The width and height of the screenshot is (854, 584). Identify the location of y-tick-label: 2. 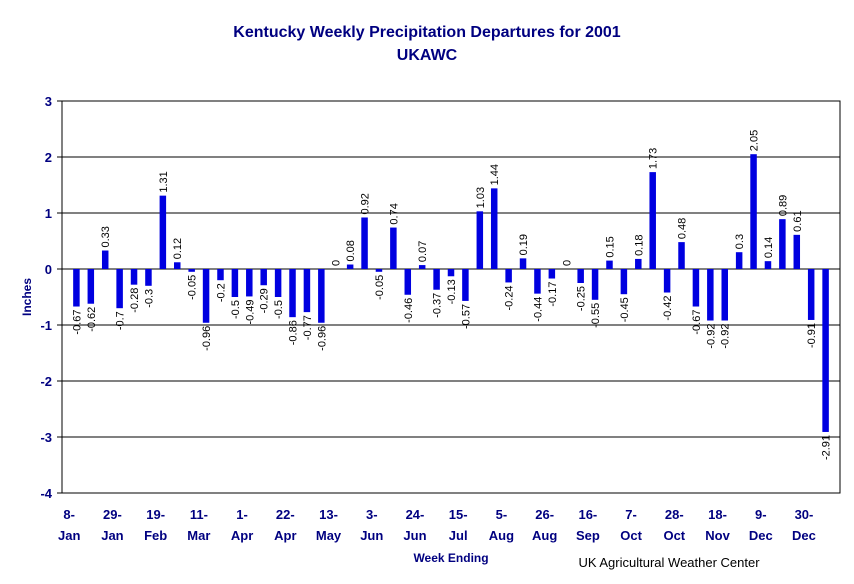
(48, 157).